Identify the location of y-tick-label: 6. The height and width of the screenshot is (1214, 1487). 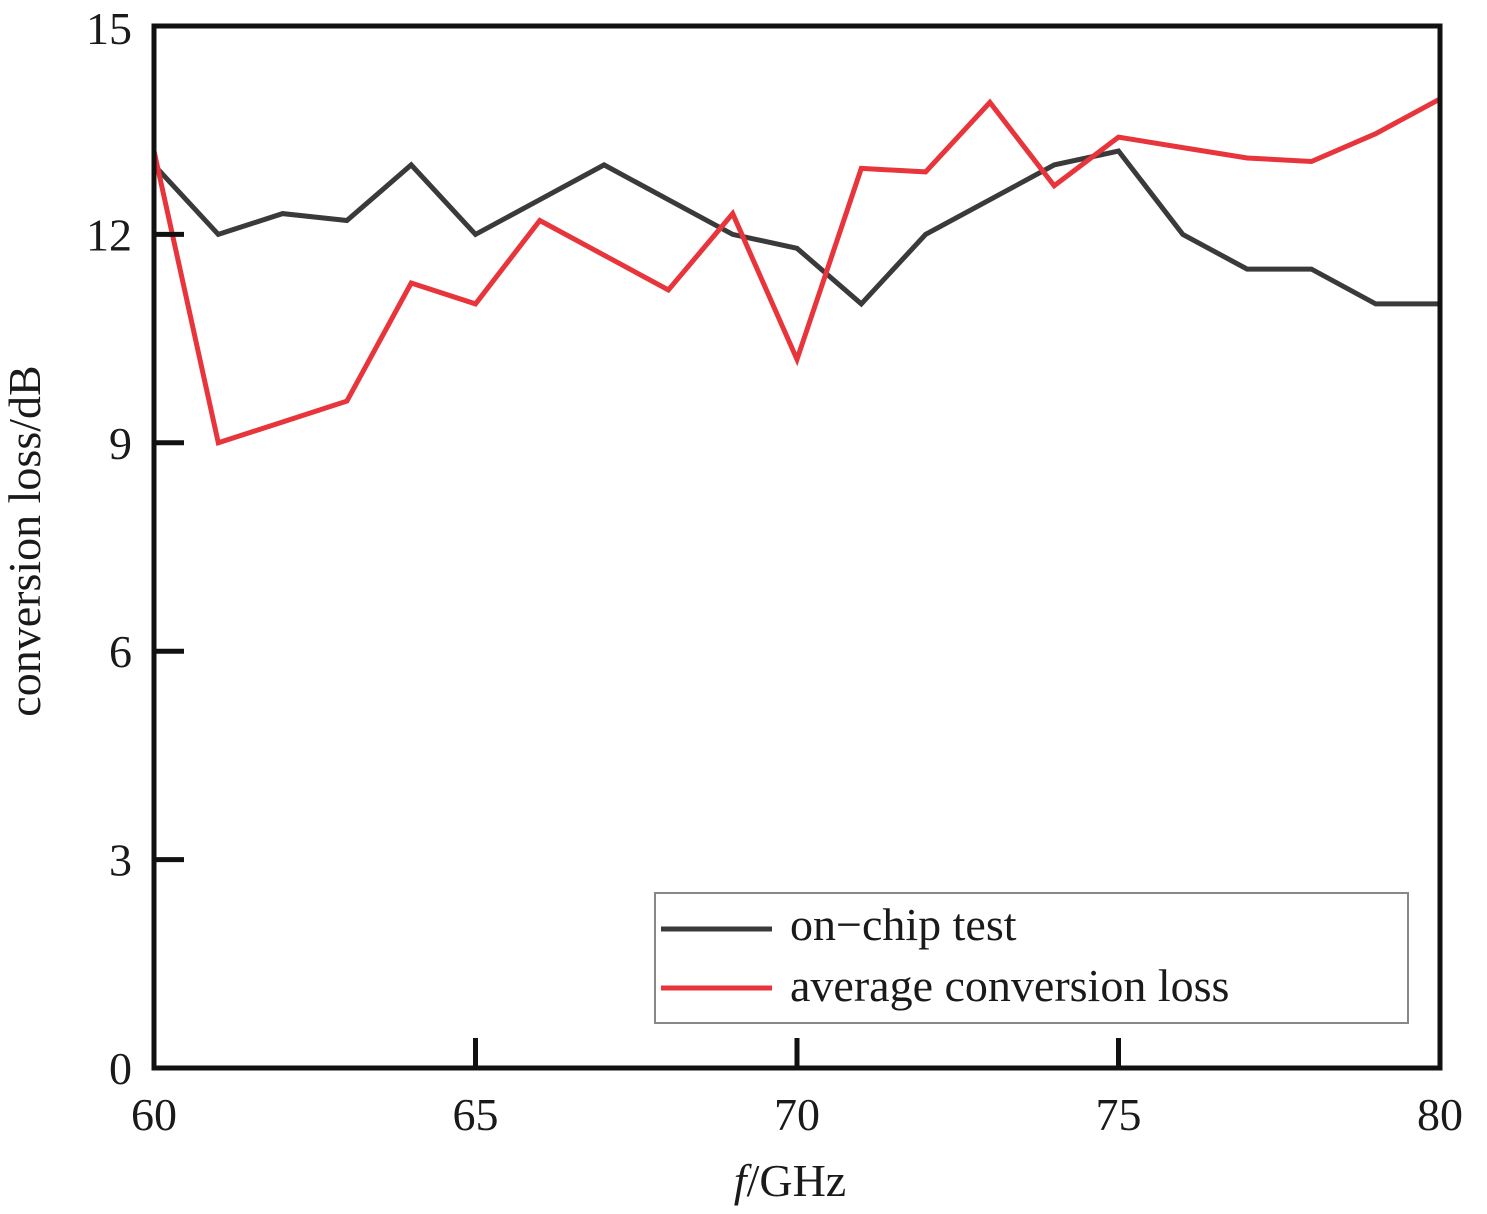
(120, 651).